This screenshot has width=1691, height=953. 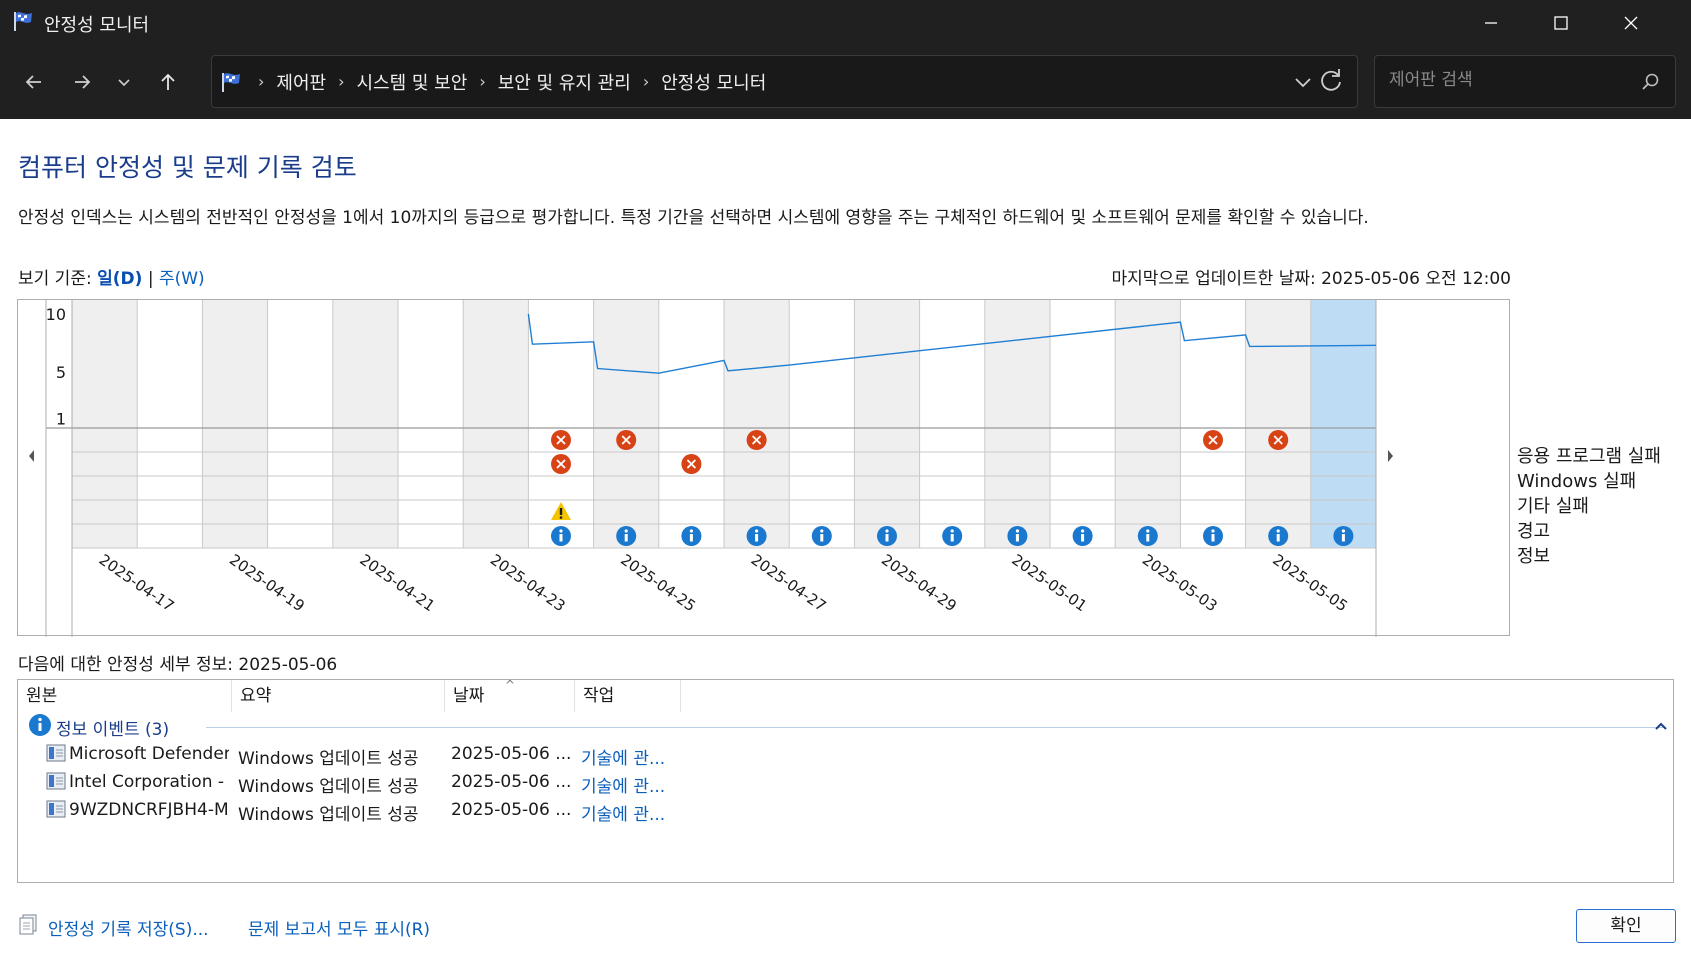 I want to click on date-tick-label: 2025-05-03, so click(x=1180, y=583).